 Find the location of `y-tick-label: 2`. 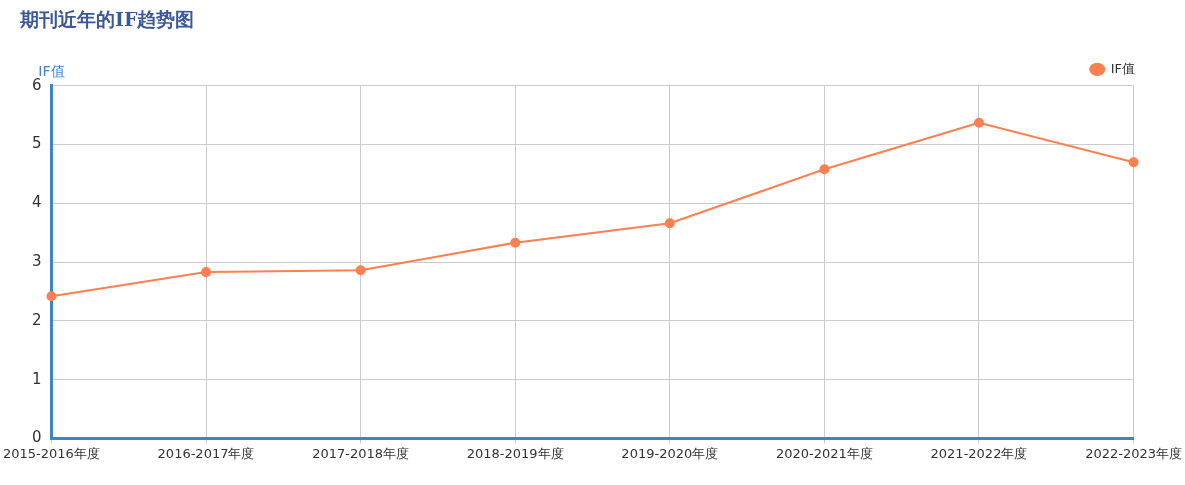

y-tick-label: 2 is located at coordinates (36, 319).